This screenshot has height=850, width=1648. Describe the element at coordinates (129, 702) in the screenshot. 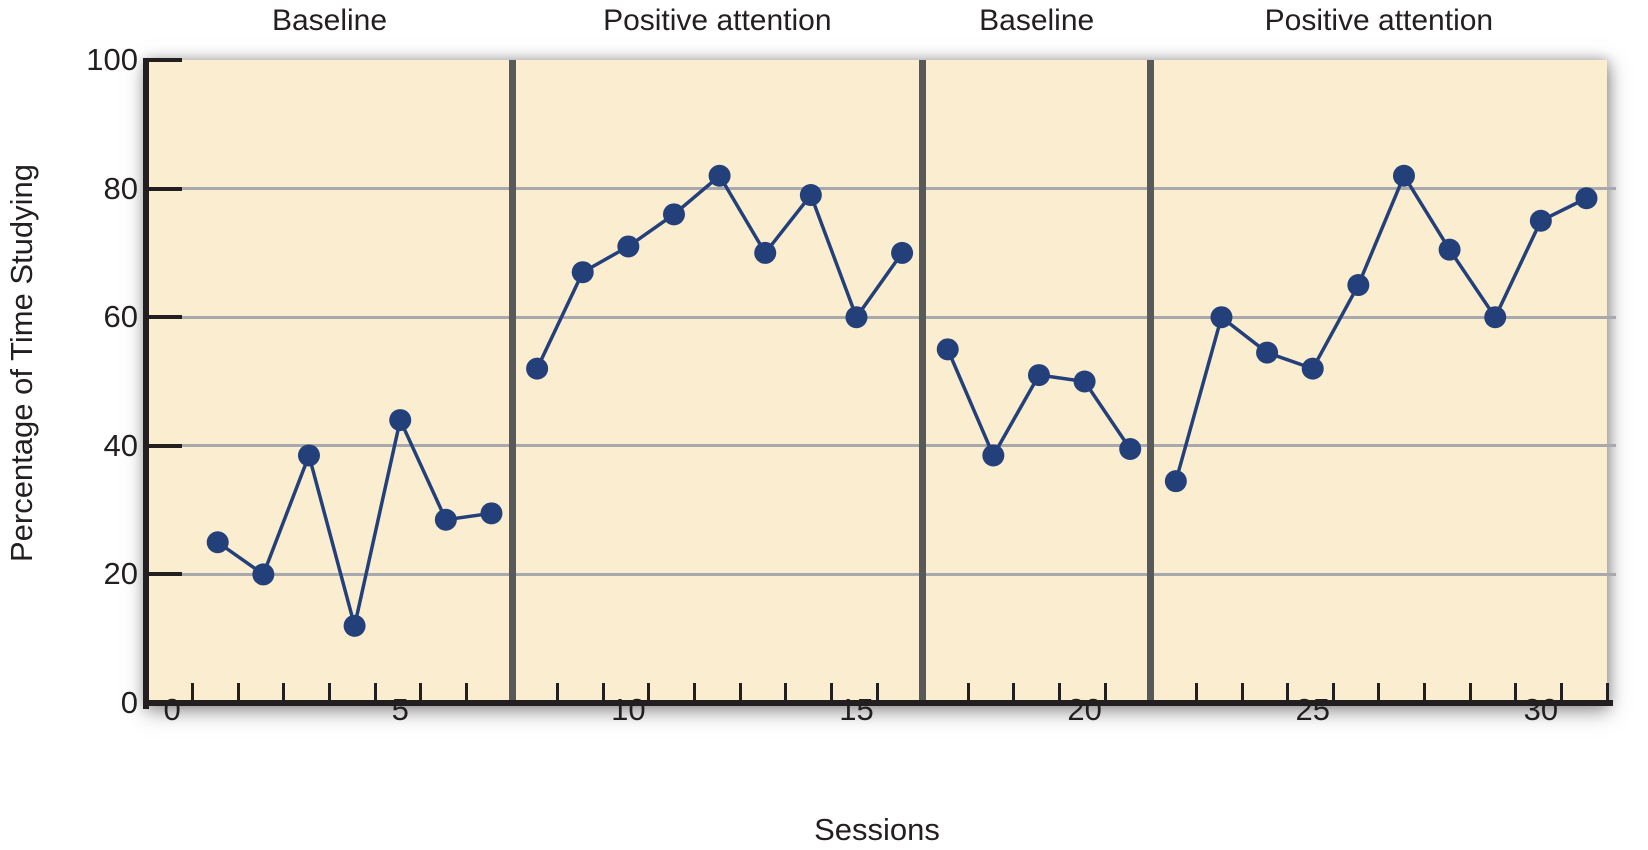

I see `y-tick-label: 0` at that location.